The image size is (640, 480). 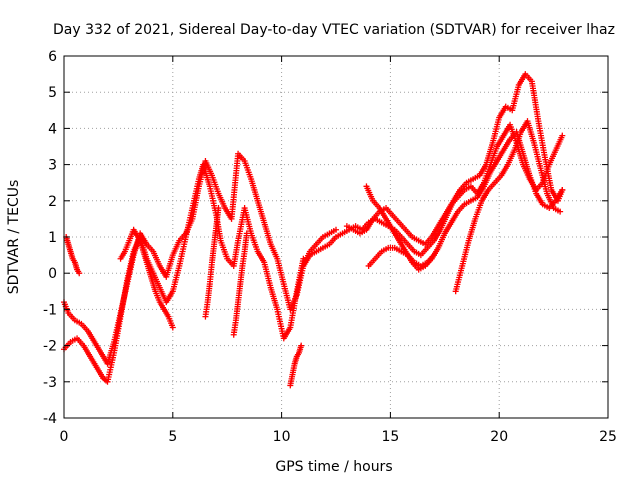 What do you see at coordinates (50, 310) in the screenshot?
I see `y-tick-label: -1` at bounding box center [50, 310].